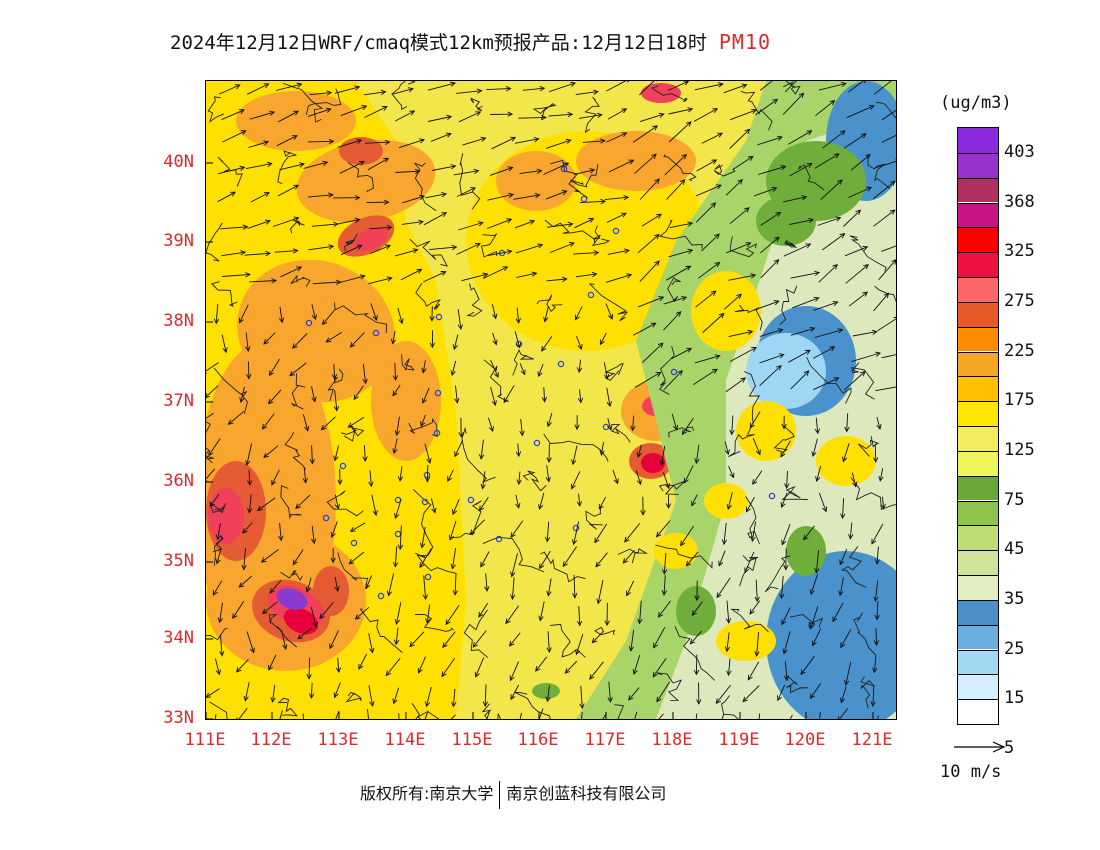  I want to click on concentration-area, so click(296, 121).